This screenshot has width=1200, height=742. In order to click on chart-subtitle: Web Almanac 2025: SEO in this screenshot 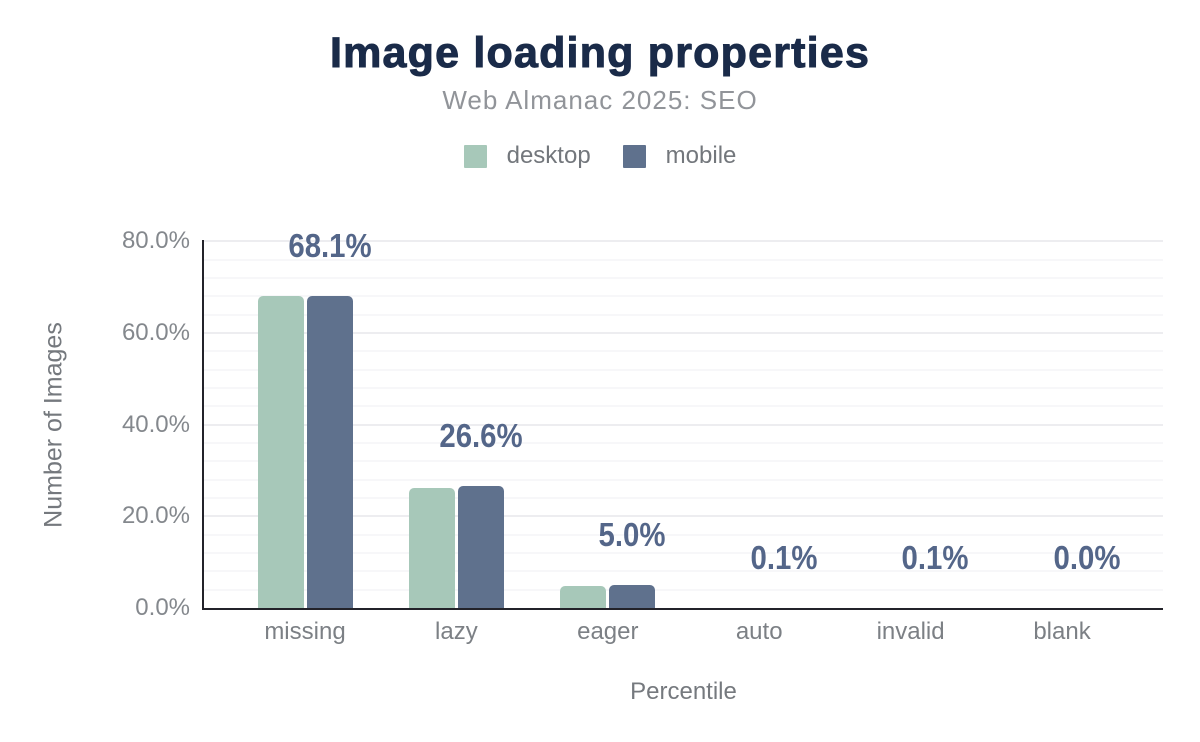, I will do `click(600, 100)`.